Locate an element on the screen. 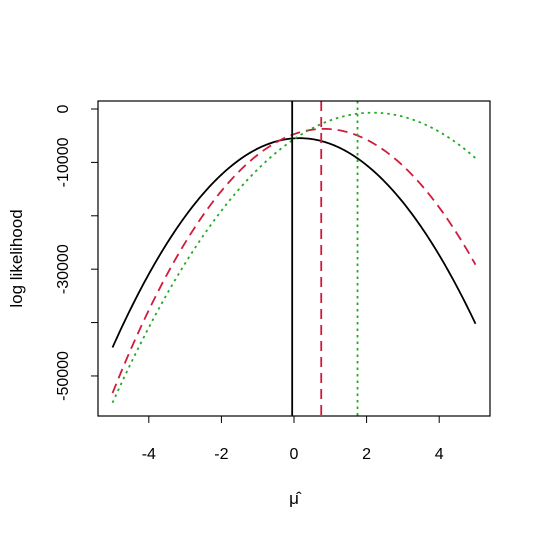 The width and height of the screenshot is (540, 540). x-tick-label: -4 is located at coordinates (149, 454).